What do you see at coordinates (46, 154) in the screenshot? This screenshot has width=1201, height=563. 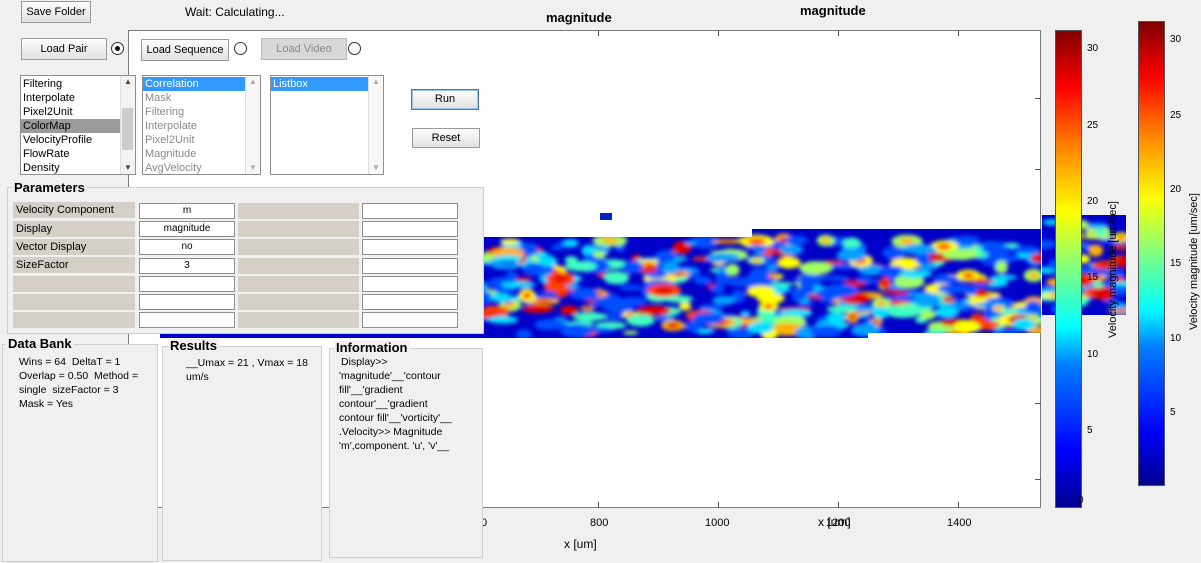 I see `list-item: FlowRate` at bounding box center [46, 154].